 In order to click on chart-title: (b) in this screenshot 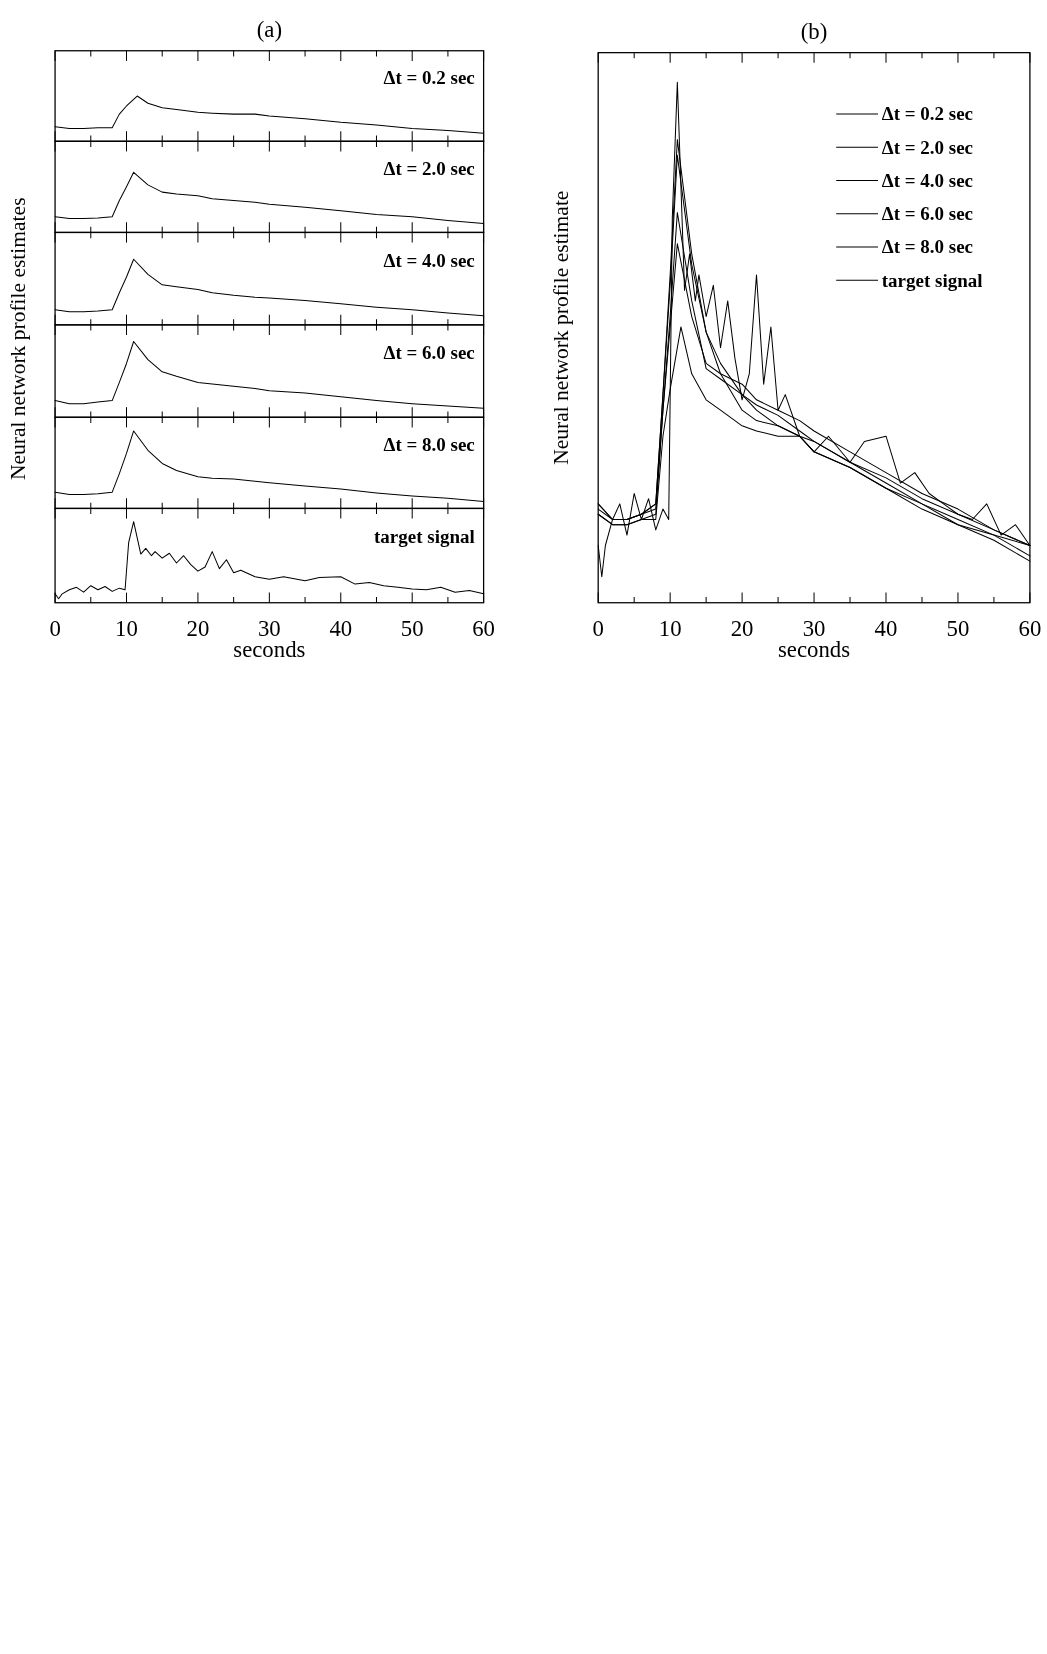, I will do `click(814, 31)`.